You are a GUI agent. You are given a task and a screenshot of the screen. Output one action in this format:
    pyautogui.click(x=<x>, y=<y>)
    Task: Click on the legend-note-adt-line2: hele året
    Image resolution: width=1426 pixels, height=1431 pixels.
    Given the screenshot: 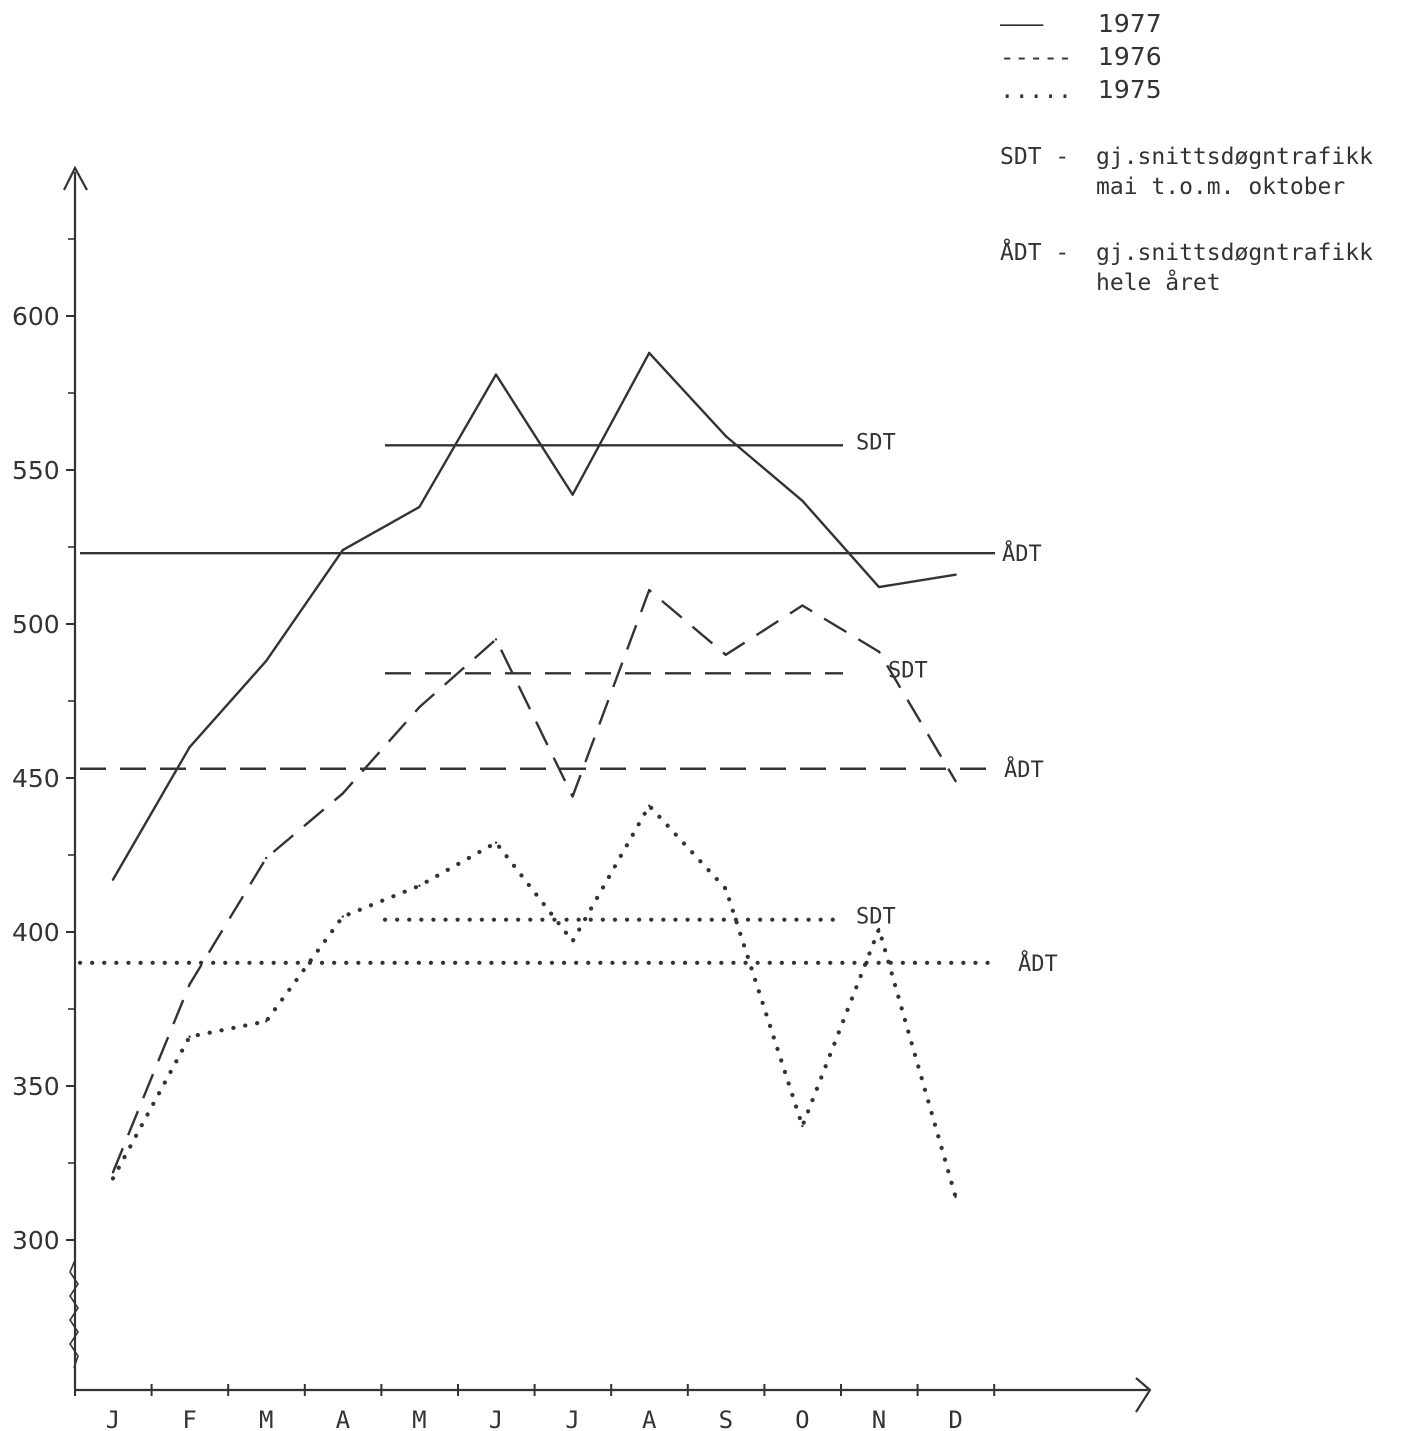 What is the action you would take?
    pyautogui.click(x=1158, y=282)
    